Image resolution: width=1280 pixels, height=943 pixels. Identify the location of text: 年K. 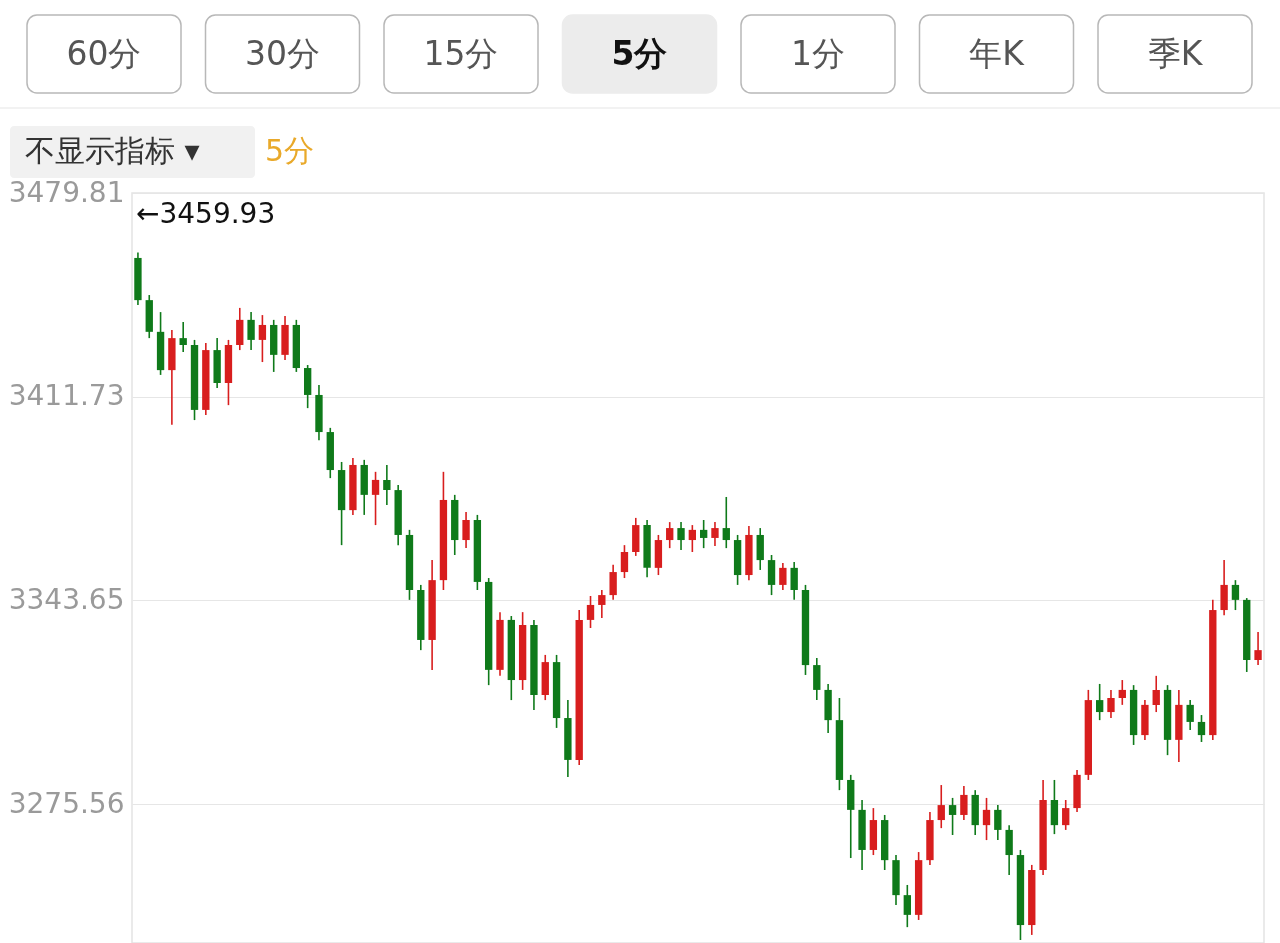
(997, 53).